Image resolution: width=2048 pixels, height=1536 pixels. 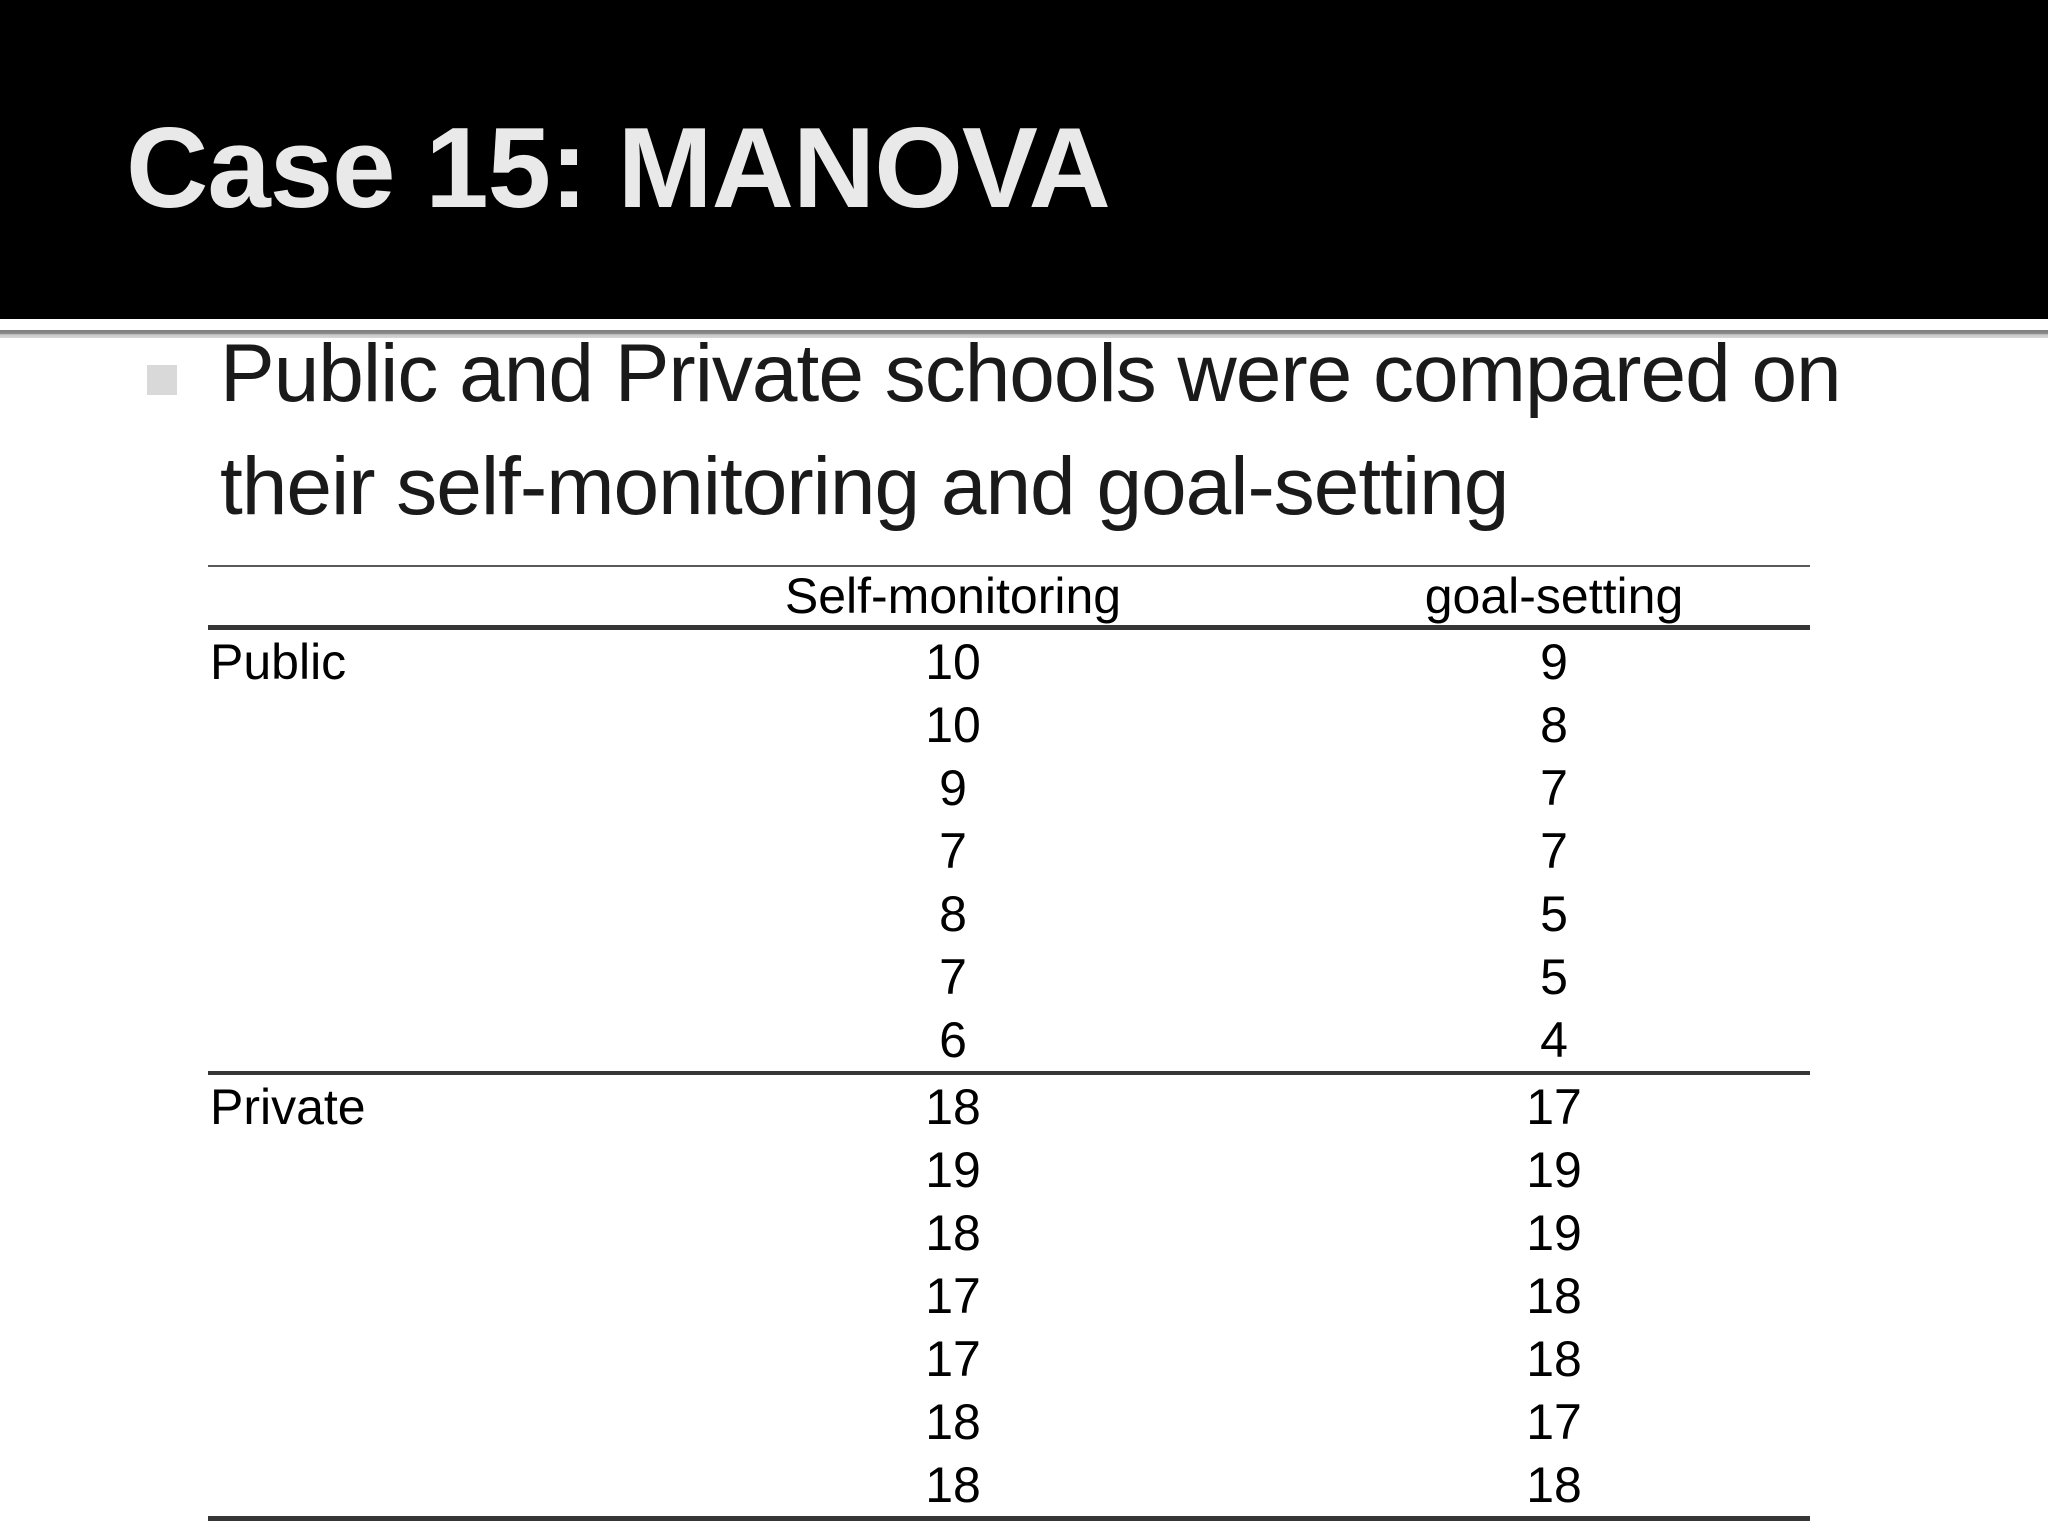 I want to click on cell-goal-setting: 8, so click(x=1554, y=724).